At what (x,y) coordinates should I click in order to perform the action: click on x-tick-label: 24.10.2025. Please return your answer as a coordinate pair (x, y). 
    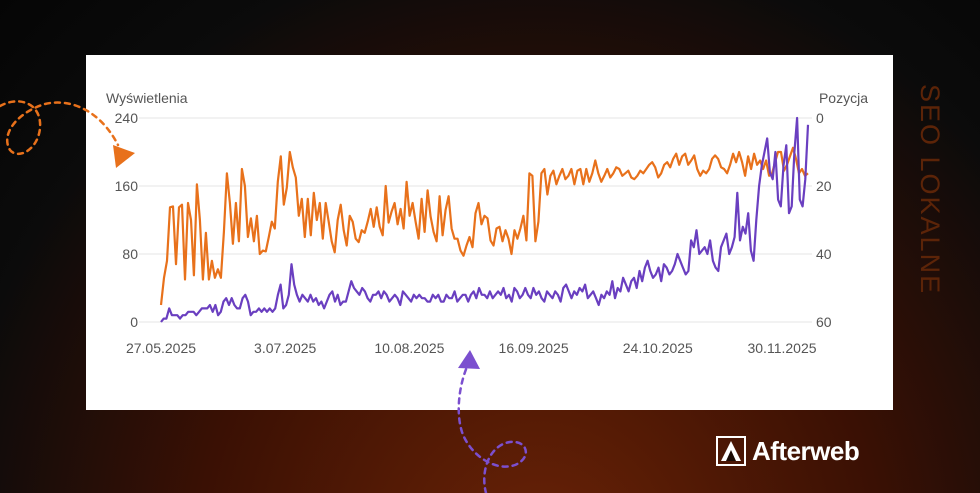
    Looking at the image, I should click on (658, 348).